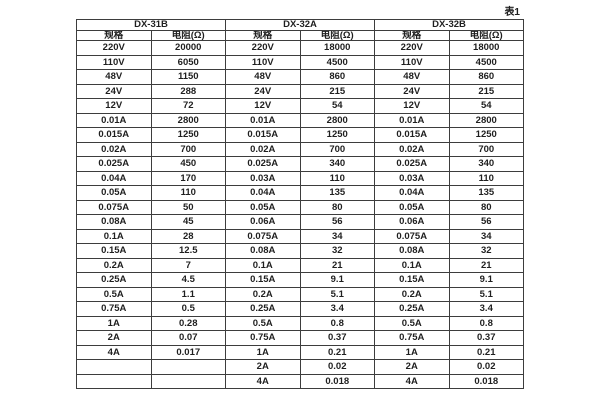  What do you see at coordinates (300, 367) in the screenshot?
I see `table-row: 2A 0.02 2A 0.02` at bounding box center [300, 367].